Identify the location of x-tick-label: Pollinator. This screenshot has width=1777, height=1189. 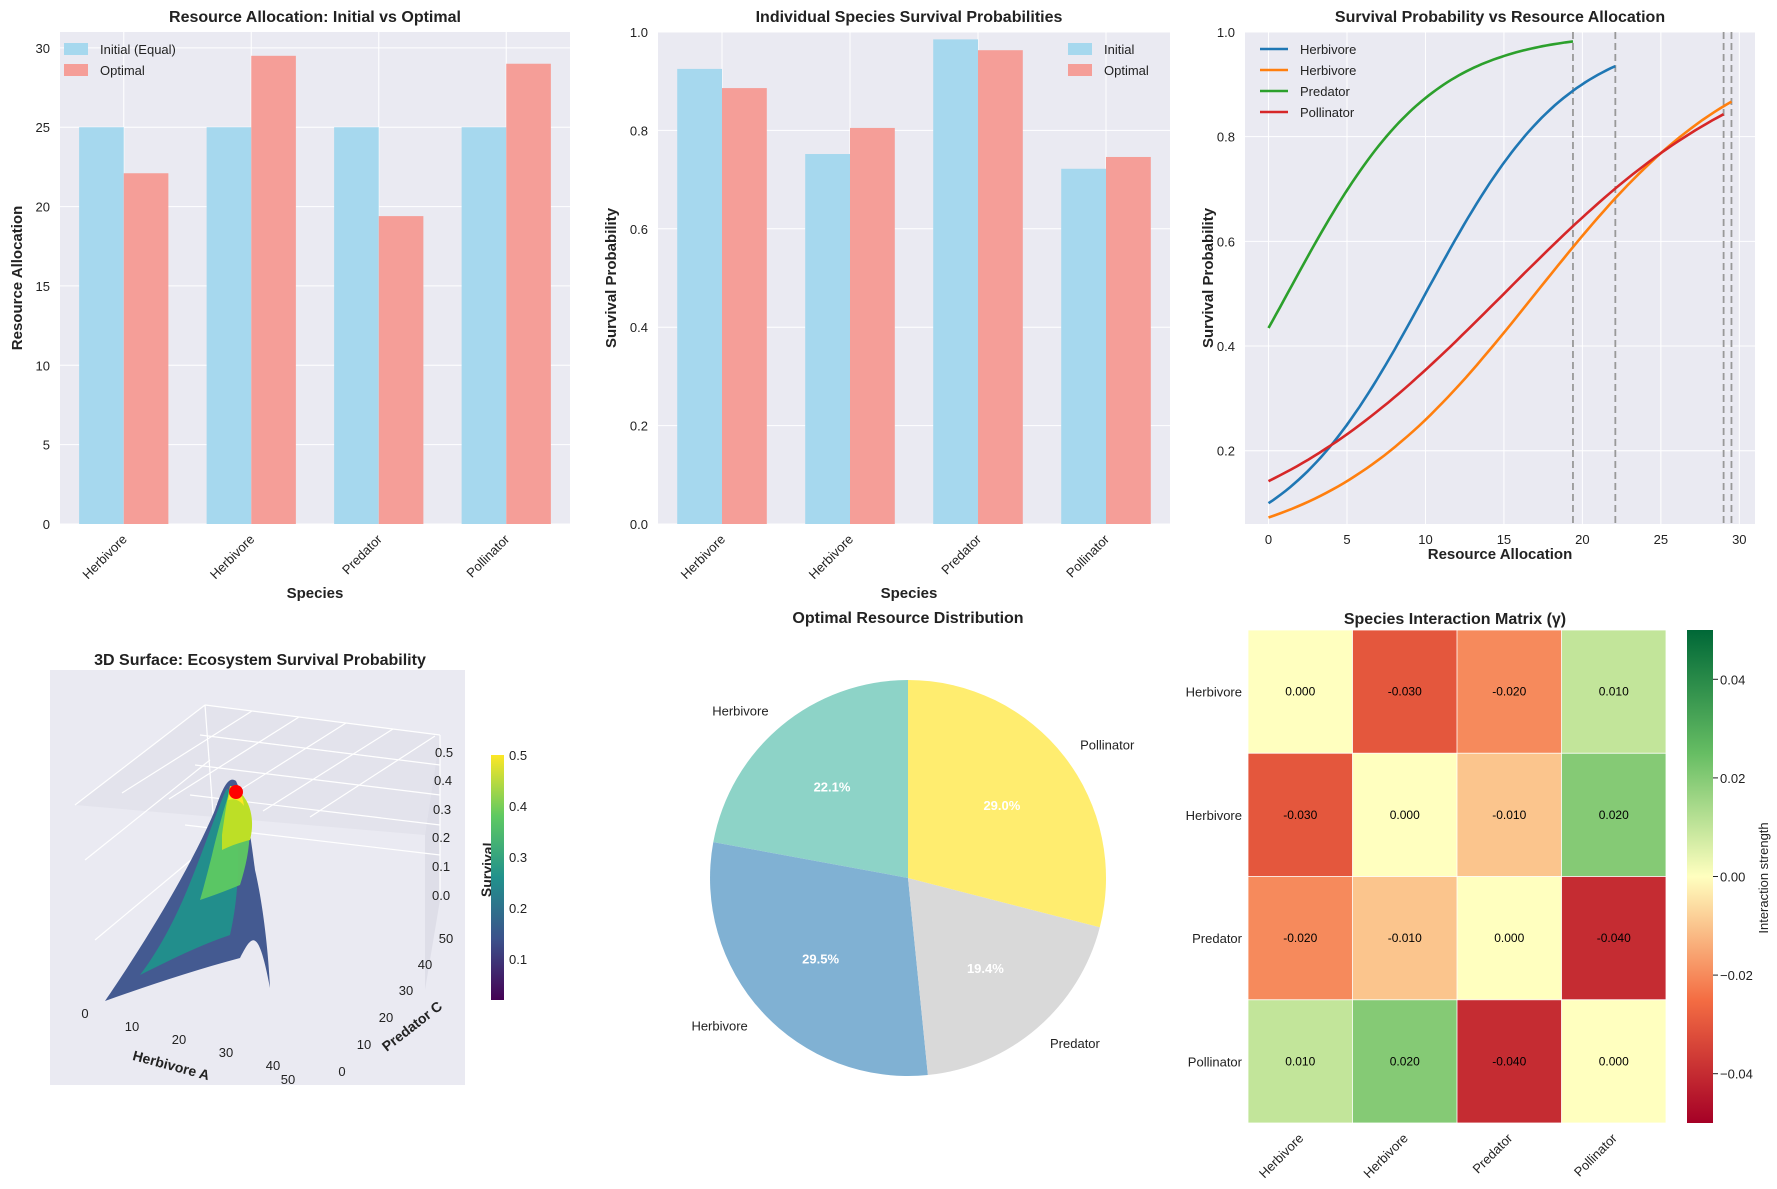
(487, 555).